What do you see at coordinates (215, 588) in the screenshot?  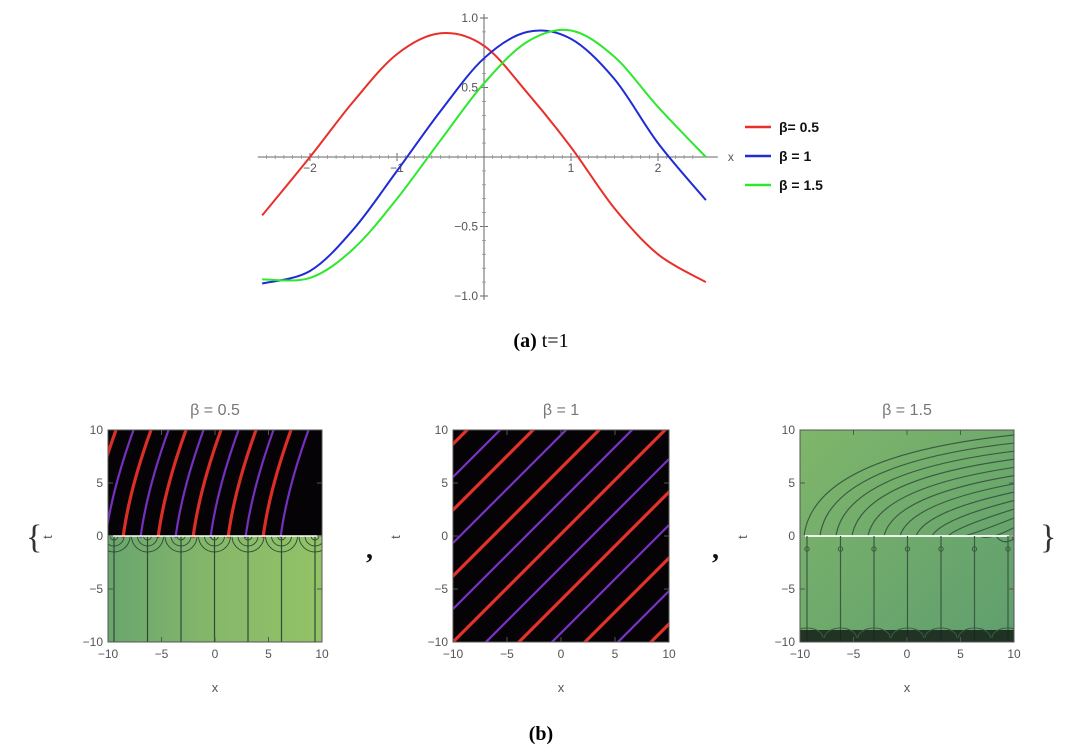 I see `plot1-contours` at bounding box center [215, 588].